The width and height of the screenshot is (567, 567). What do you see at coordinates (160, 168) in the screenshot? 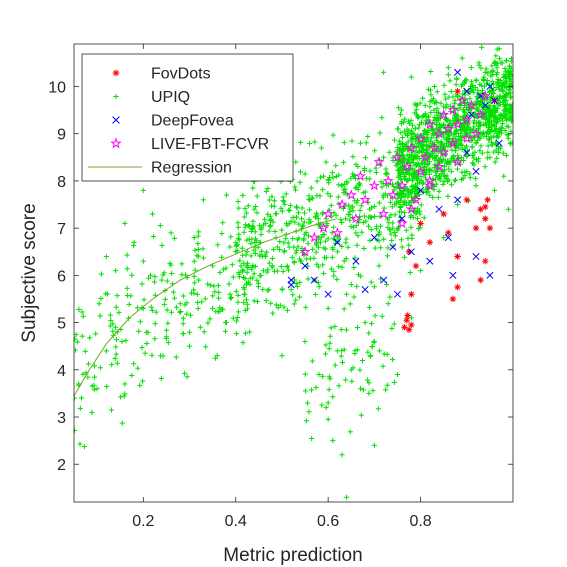
I see `legend-item: Regression` at bounding box center [160, 168].